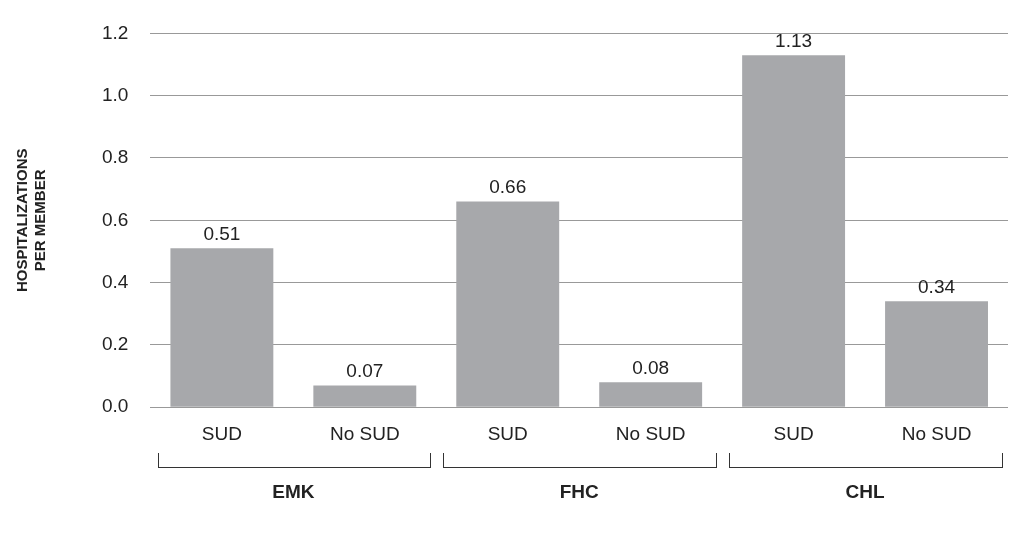 The image size is (1018, 542). Describe the element at coordinates (115, 32) in the screenshot. I see `y-tick-label: 1.2` at that location.